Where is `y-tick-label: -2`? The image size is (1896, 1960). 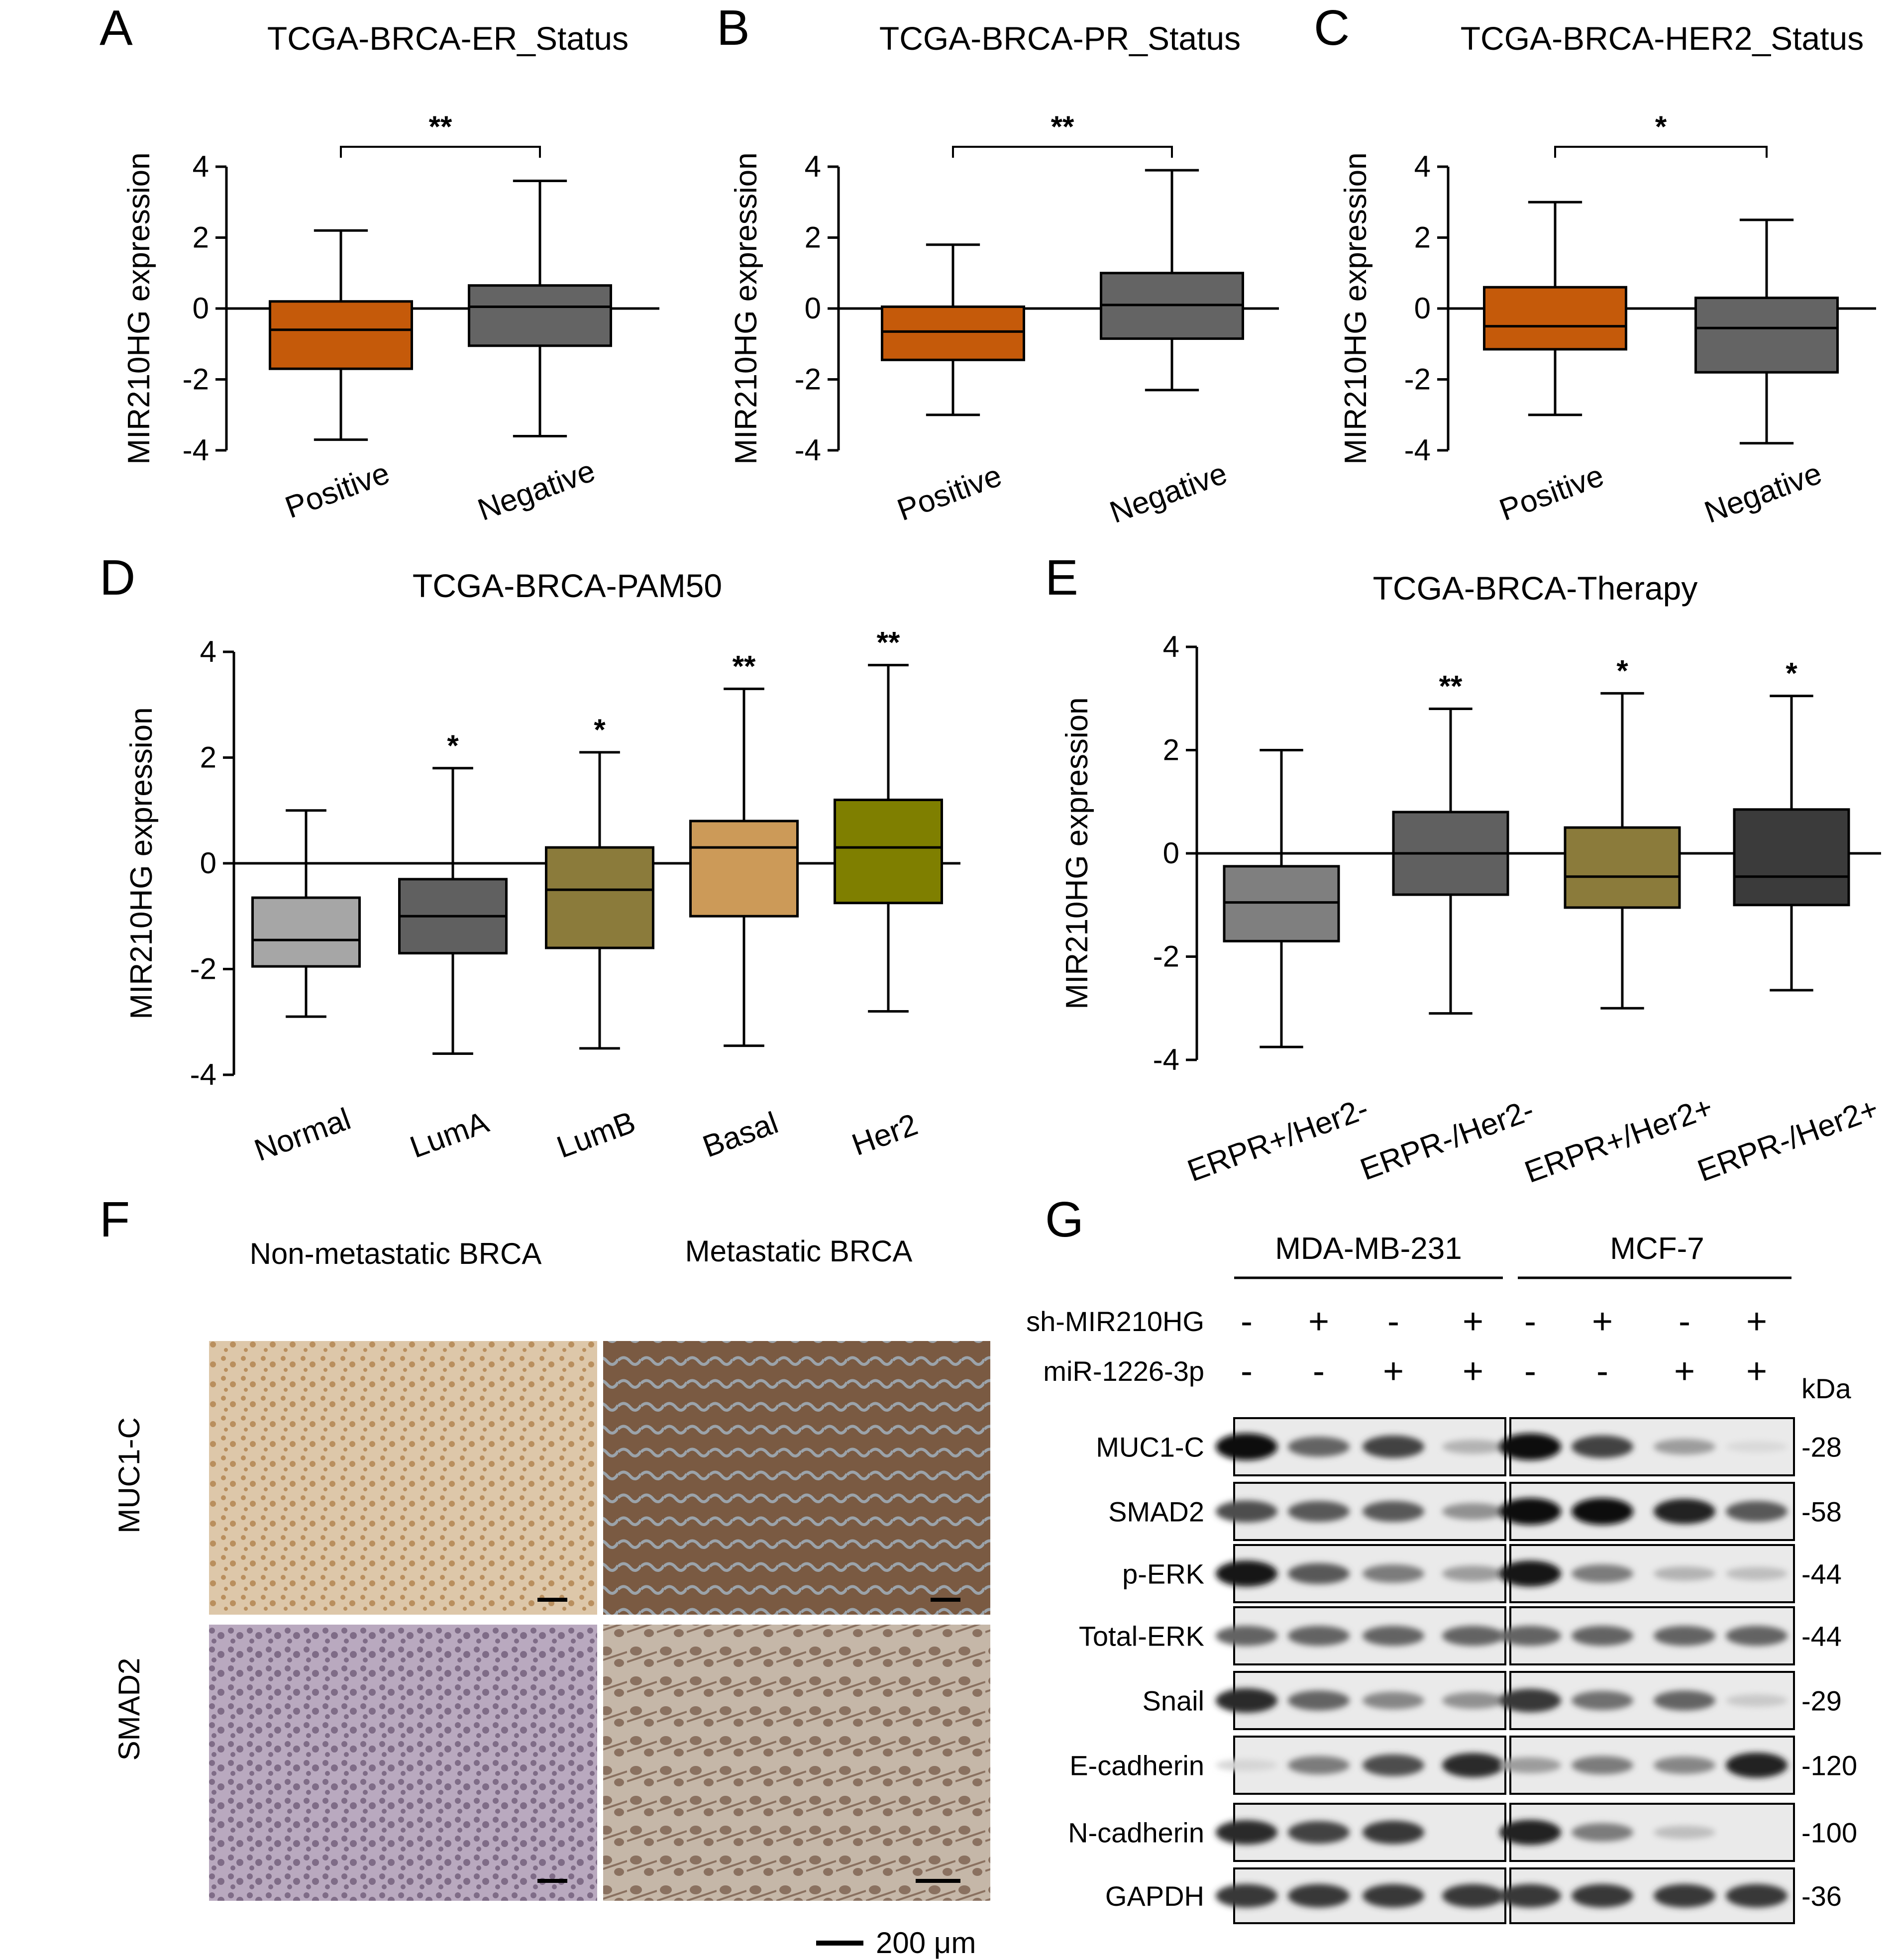
y-tick-label: -2 is located at coordinates (808, 379).